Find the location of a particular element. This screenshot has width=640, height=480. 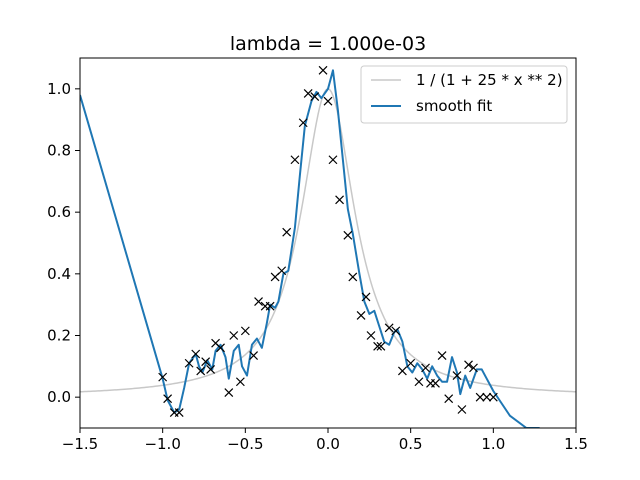

x-tick-label: 1.5 is located at coordinates (576, 444).